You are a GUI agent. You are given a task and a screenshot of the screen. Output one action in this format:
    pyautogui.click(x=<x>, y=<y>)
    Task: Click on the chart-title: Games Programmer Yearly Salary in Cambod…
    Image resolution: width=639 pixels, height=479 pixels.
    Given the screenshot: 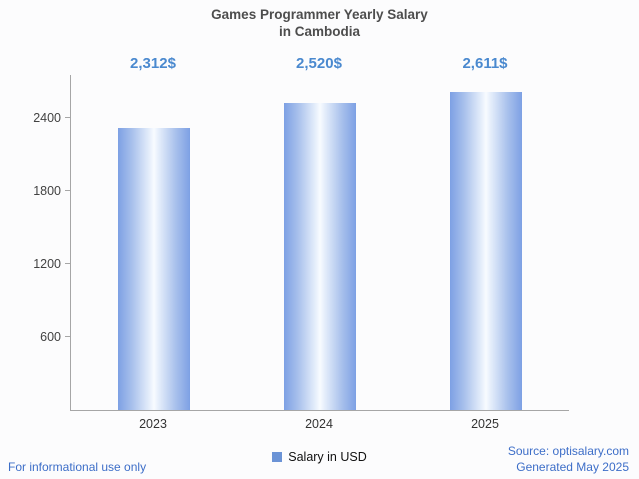 What is the action you would take?
    pyautogui.click(x=319, y=23)
    